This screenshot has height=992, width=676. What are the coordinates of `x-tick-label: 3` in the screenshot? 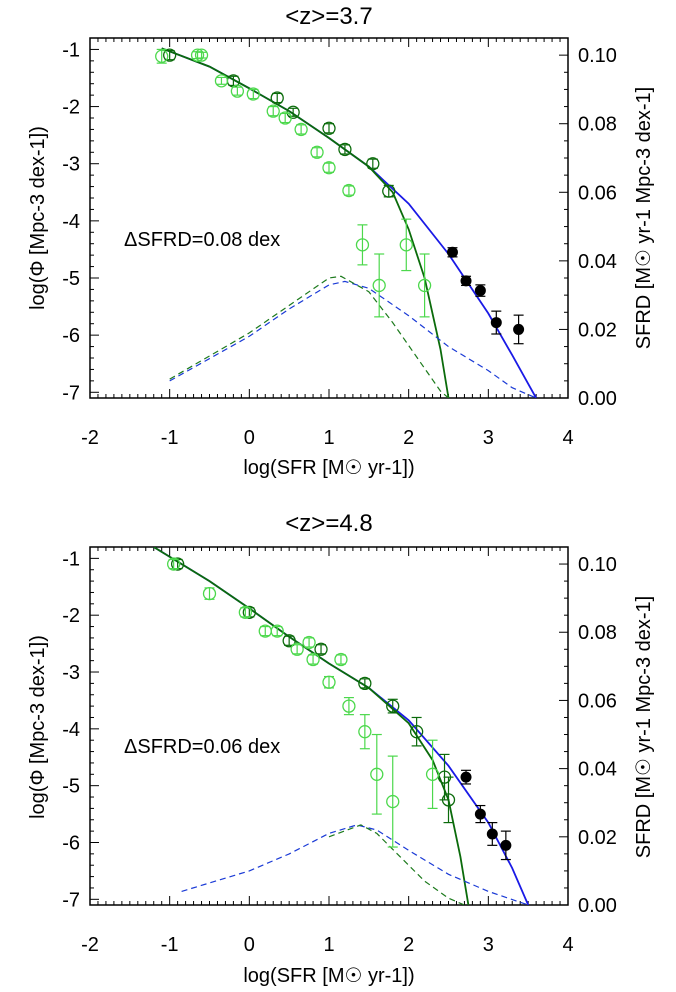 It's located at (488, 945).